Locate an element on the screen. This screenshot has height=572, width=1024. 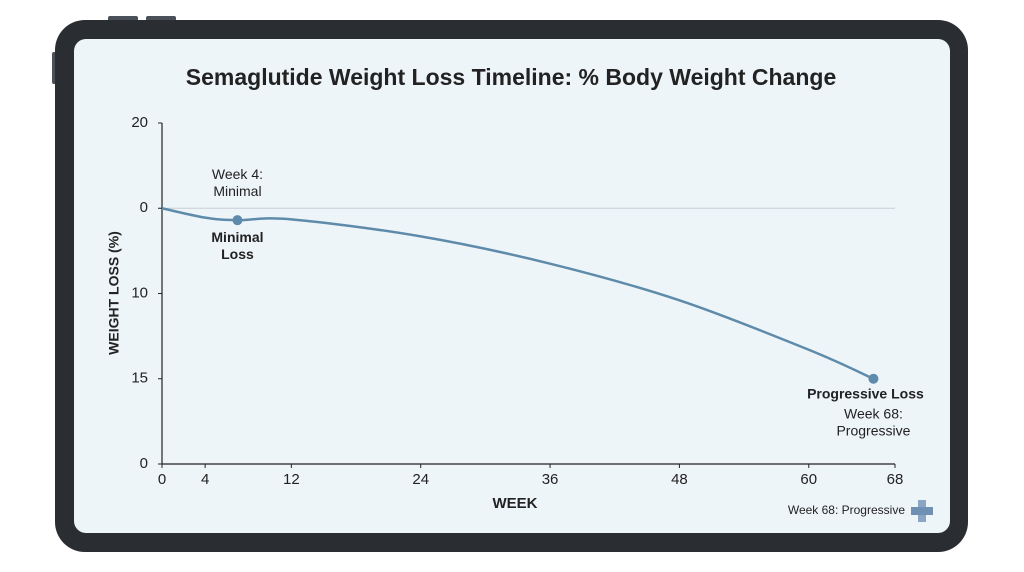
x-tick-label: 0 is located at coordinates (162, 479).